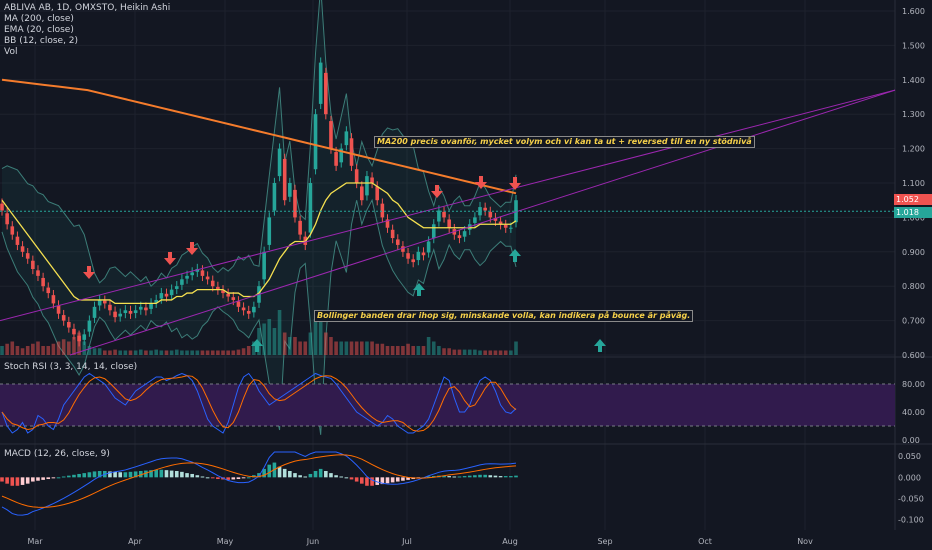 The image size is (932, 550). What do you see at coordinates (87, 8) in the screenshot?
I see `symbol-line: ABLIVA AB, 1D, OMXSTO, Heikin Ashi` at bounding box center [87, 8].